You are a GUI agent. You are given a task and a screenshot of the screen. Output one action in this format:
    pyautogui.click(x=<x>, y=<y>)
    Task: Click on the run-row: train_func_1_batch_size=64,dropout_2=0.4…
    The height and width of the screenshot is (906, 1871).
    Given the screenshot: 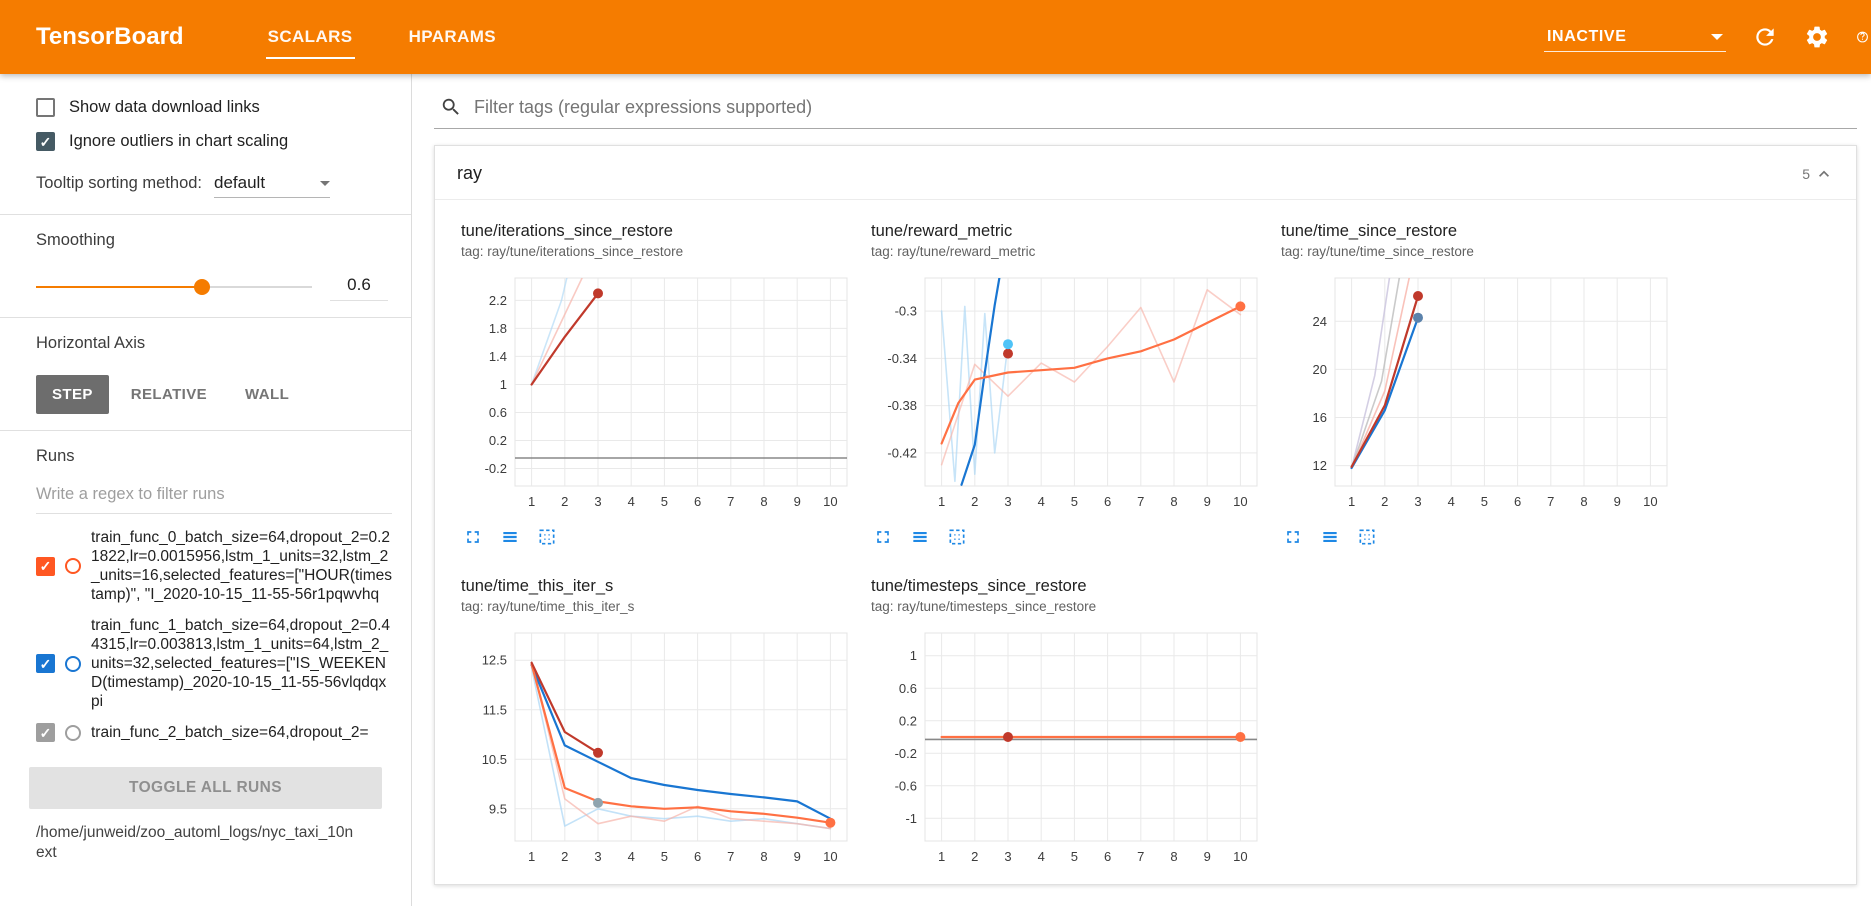 What is the action you would take?
    pyautogui.click(x=214, y=663)
    